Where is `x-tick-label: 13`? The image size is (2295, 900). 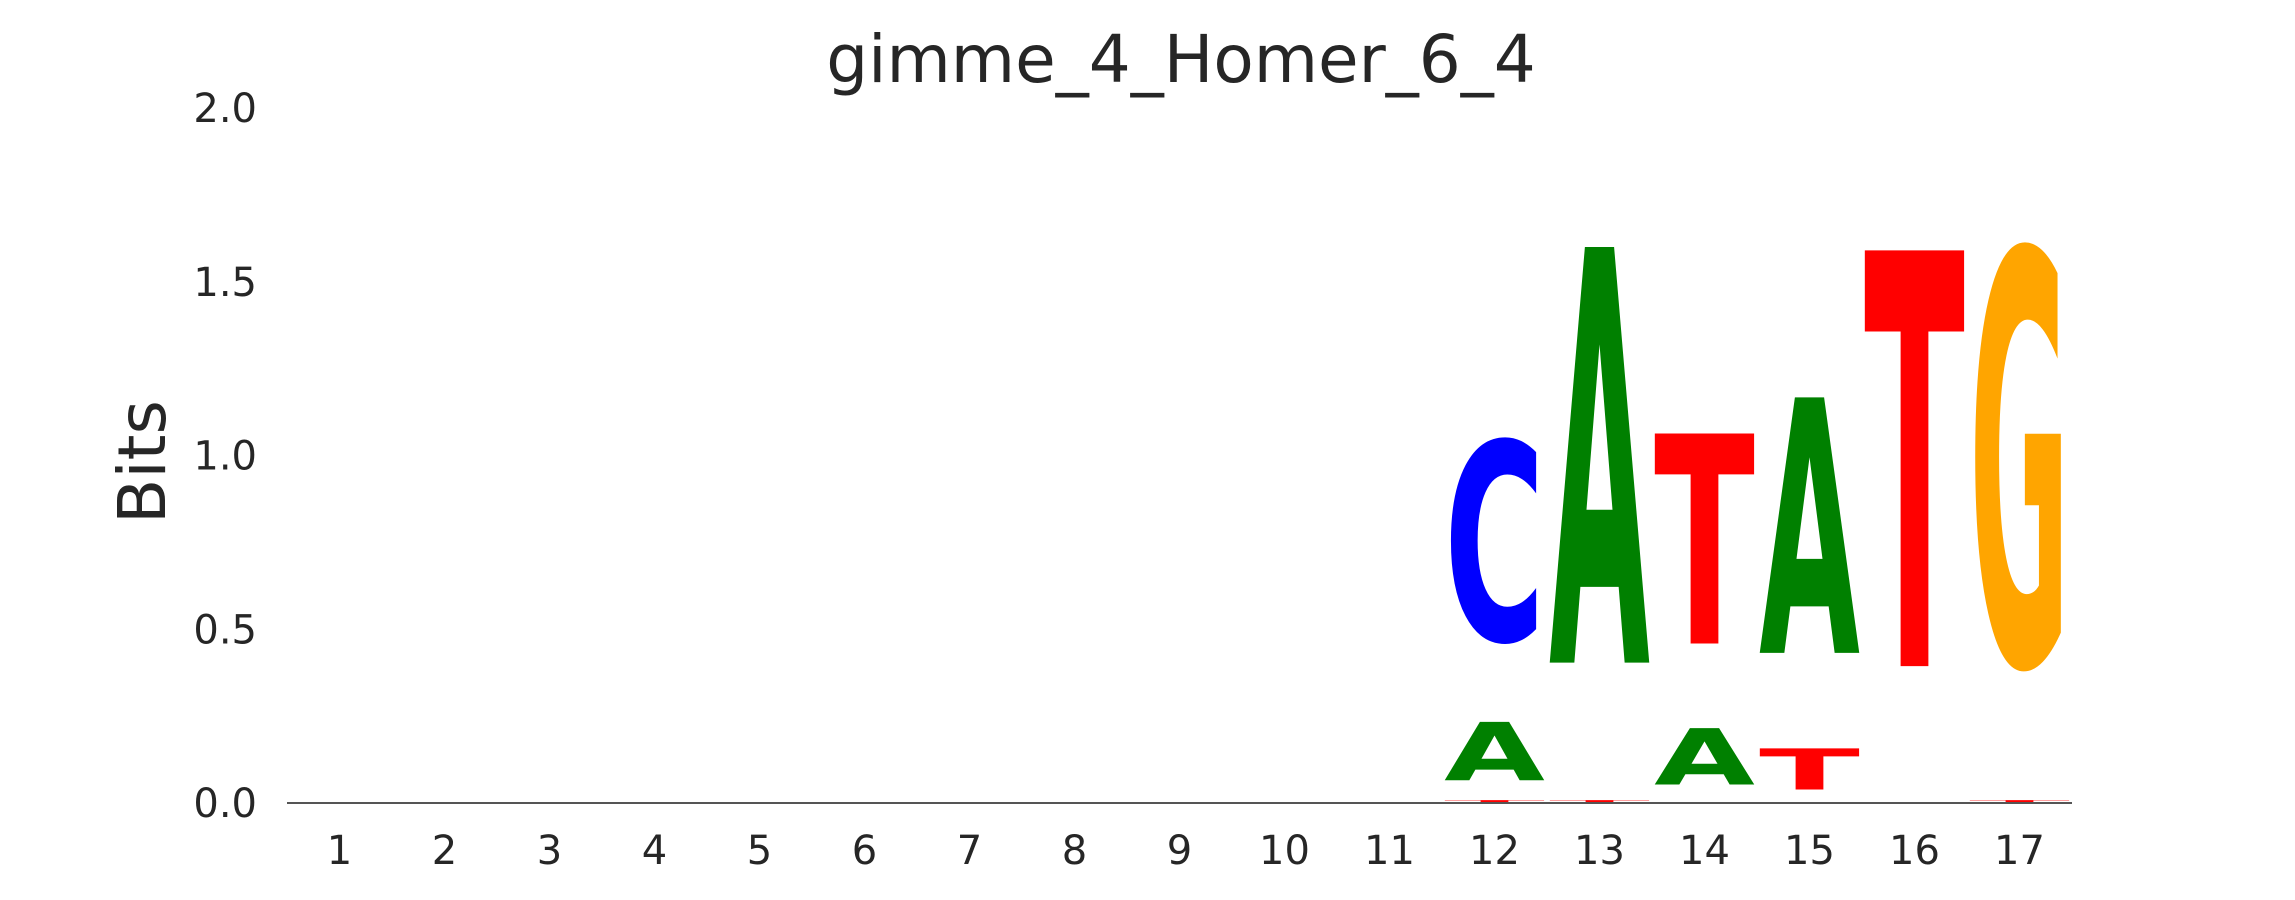
x-tick-label: 13 is located at coordinates (1599, 851).